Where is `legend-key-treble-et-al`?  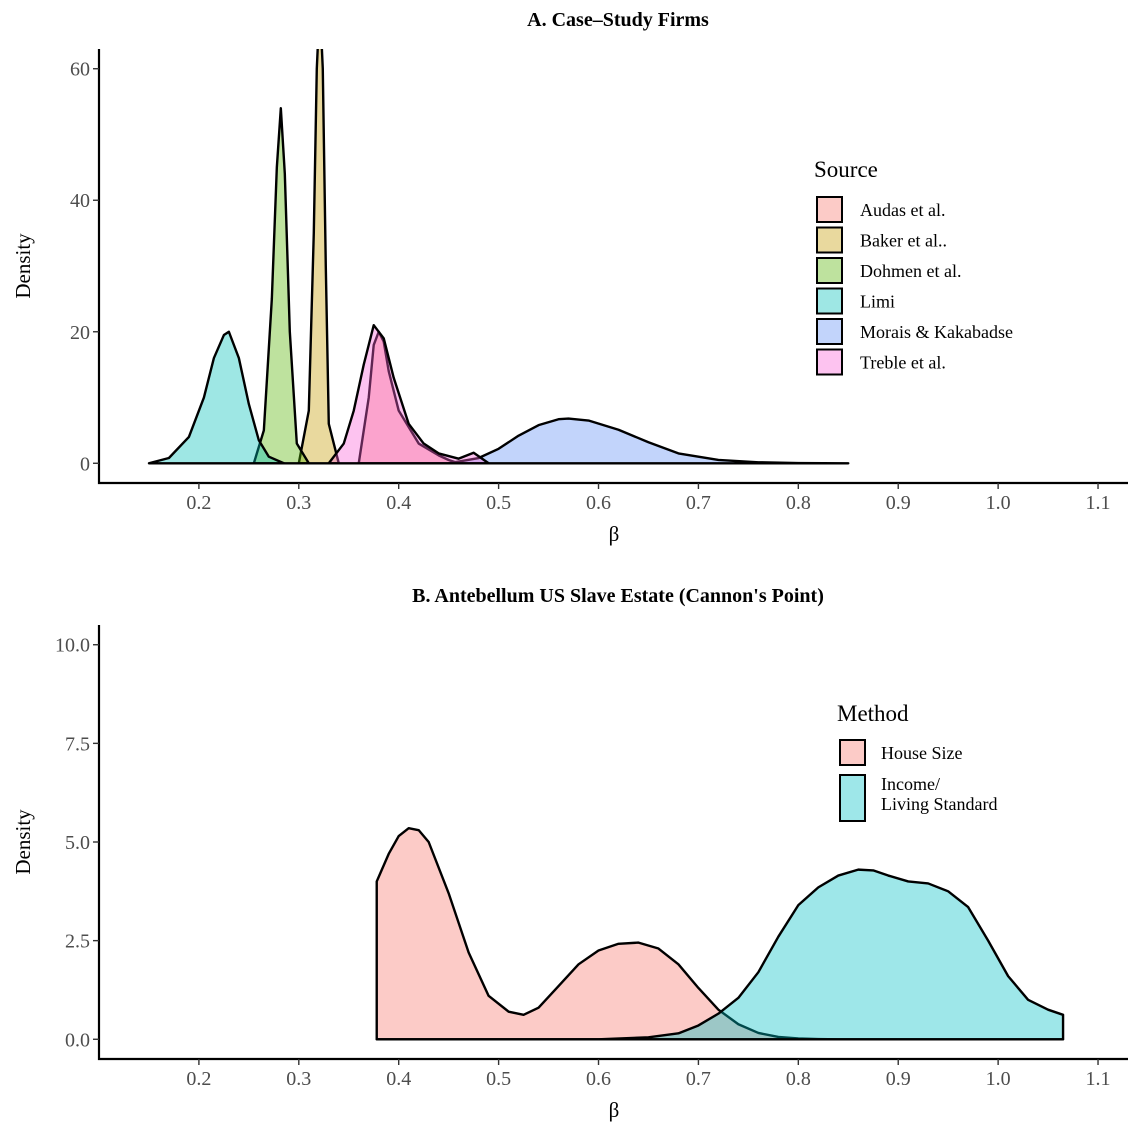 legend-key-treble-et-al is located at coordinates (829, 362).